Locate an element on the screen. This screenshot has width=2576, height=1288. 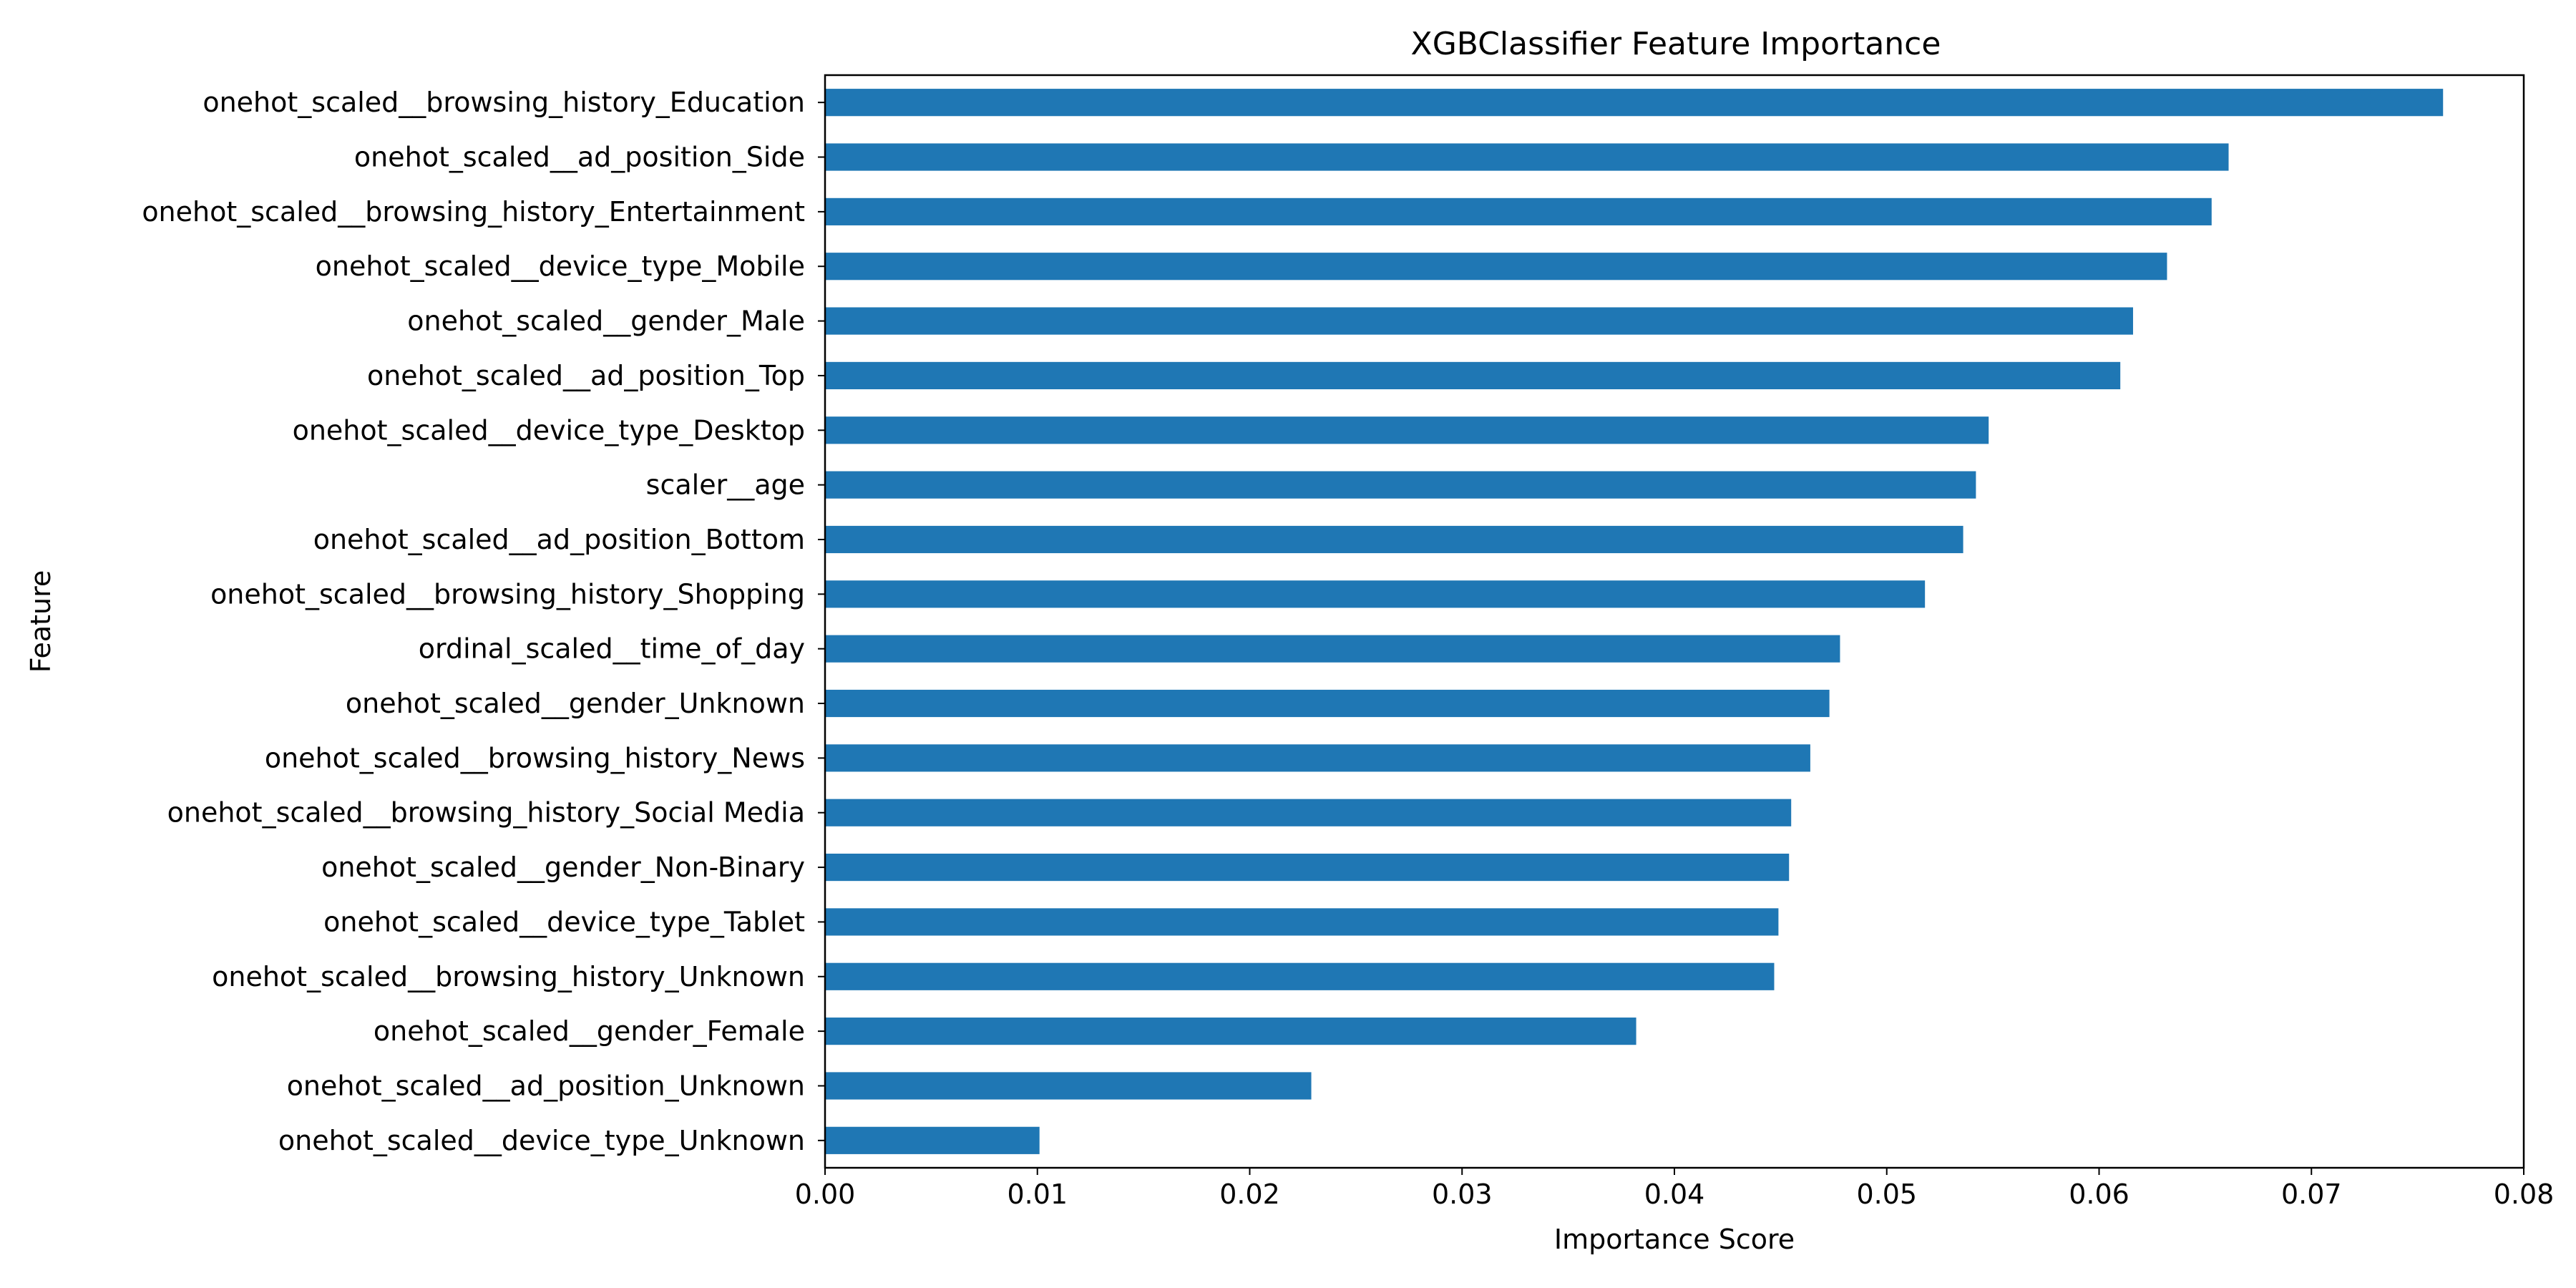
y-tick-label-14: onehot_scaled__gender_Non-Binary is located at coordinates (563, 867).